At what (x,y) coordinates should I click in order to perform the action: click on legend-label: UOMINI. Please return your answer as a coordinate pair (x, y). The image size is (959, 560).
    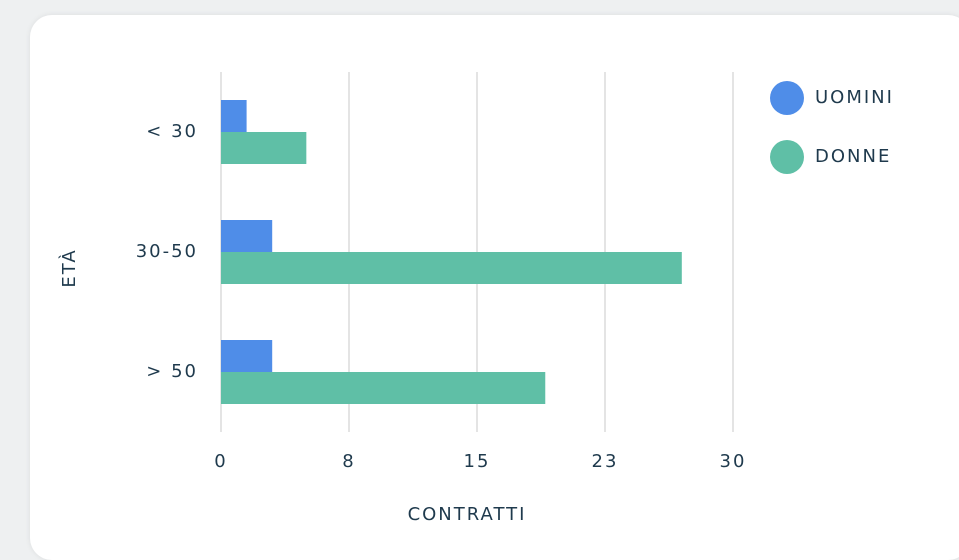
    Looking at the image, I should click on (854, 97).